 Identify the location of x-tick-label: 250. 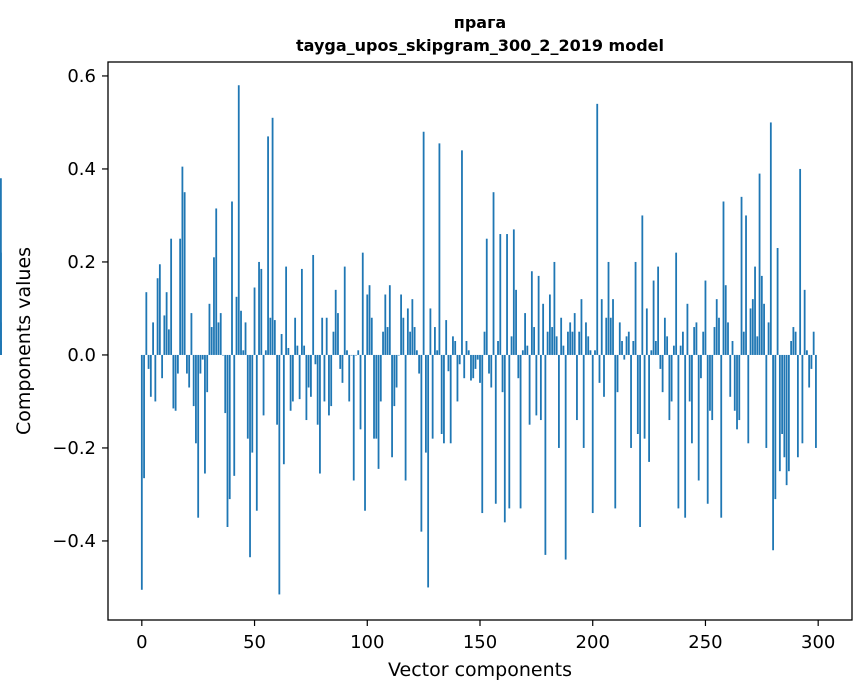
(705, 642).